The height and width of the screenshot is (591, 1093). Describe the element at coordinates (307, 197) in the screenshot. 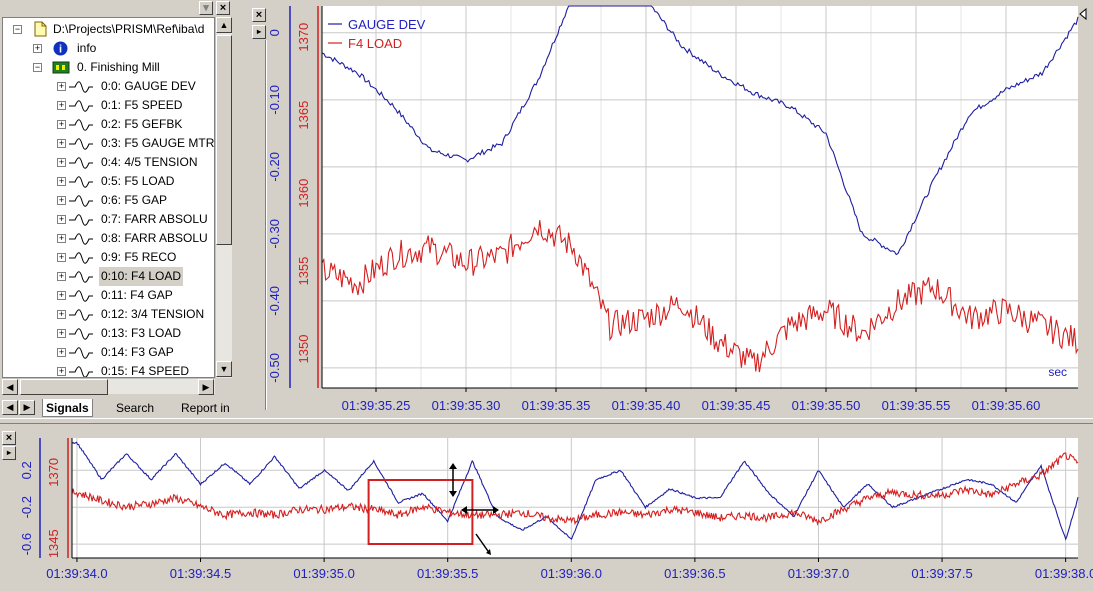

I see `right-axis: 1370 1365 1360 1355 1350` at that location.